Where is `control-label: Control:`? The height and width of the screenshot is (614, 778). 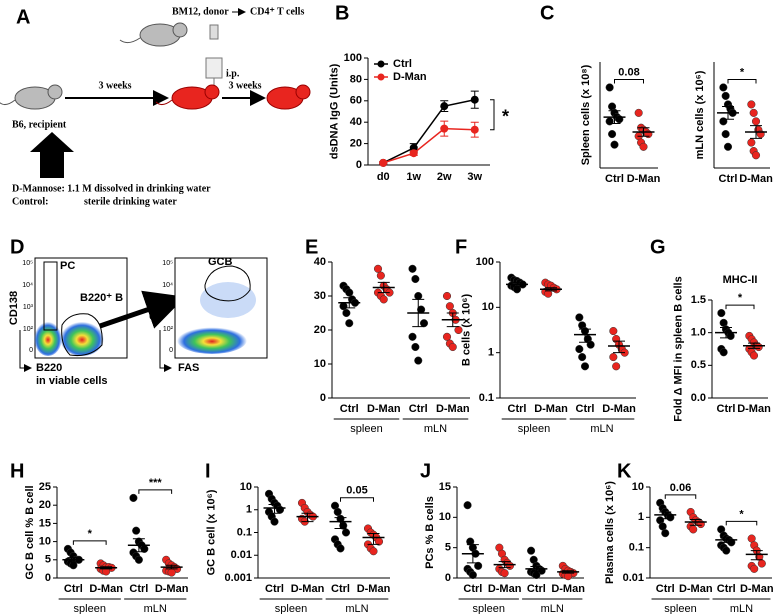
control-label: Control: is located at coordinates (30, 201).